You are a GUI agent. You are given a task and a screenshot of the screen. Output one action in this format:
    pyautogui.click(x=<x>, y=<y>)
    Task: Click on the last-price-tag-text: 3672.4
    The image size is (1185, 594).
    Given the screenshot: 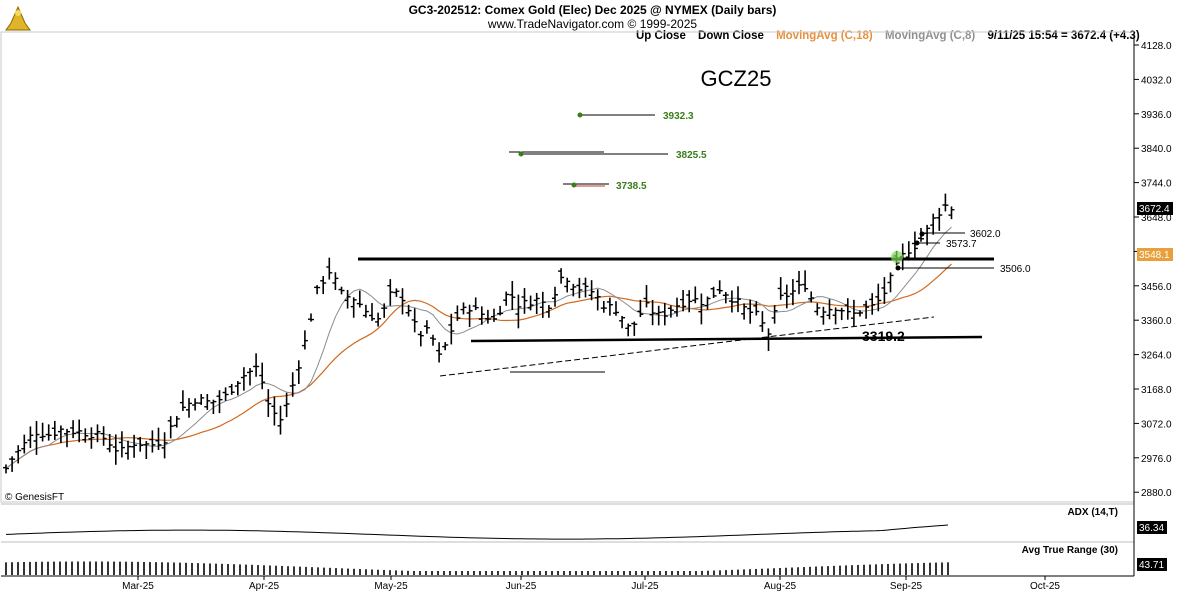 What is the action you would take?
    pyautogui.click(x=1154, y=209)
    